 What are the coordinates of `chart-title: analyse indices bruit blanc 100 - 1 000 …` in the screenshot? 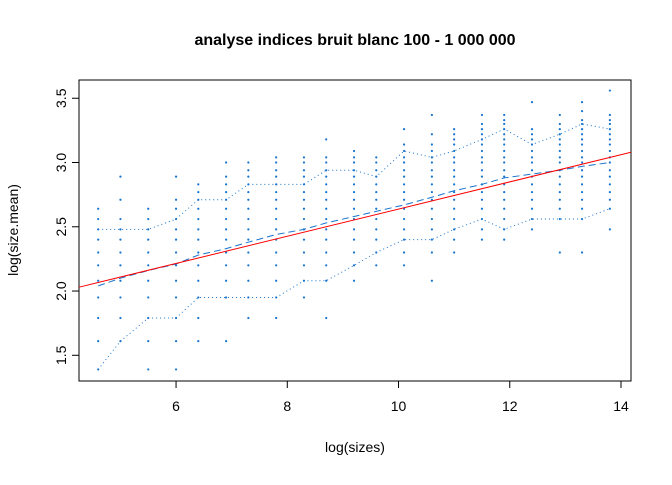 It's located at (354, 40).